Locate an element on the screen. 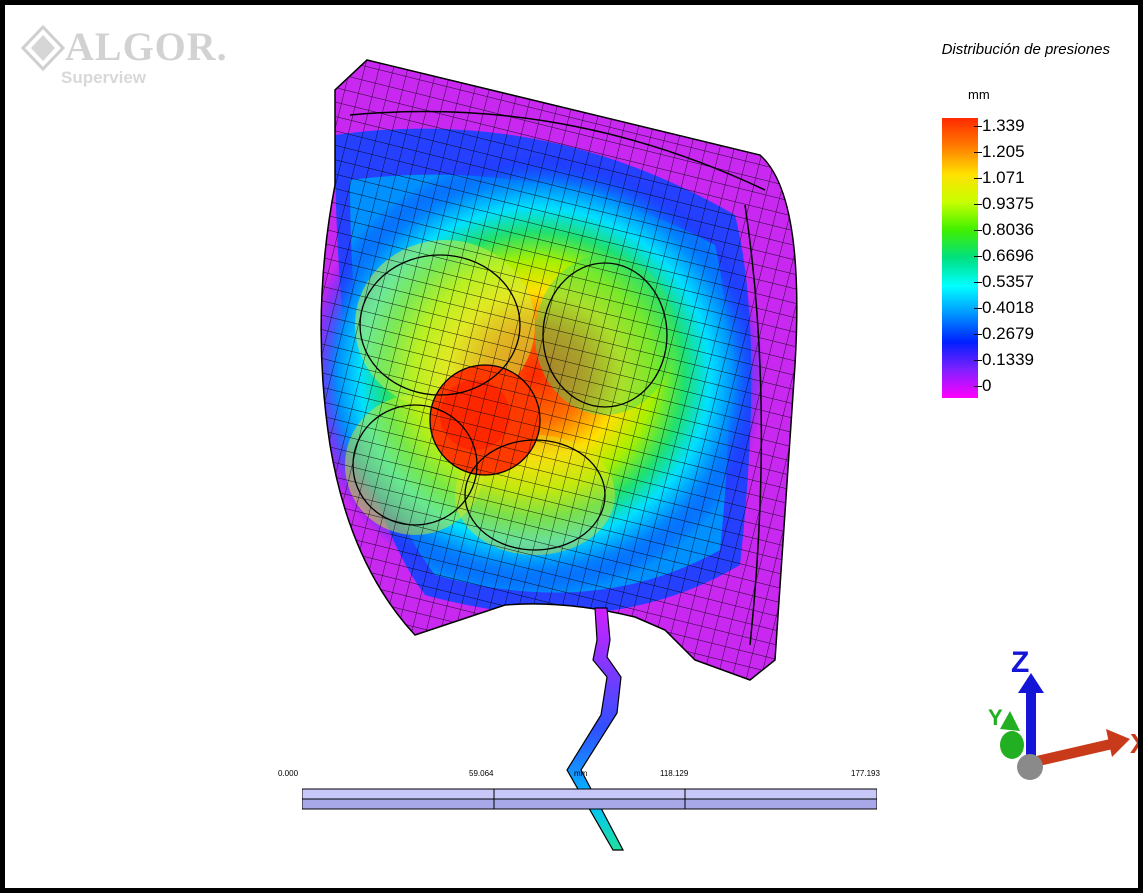 Image resolution: width=1143 pixels, height=893 pixels. y-axis-label: Y is located at coordinates (995, 717).